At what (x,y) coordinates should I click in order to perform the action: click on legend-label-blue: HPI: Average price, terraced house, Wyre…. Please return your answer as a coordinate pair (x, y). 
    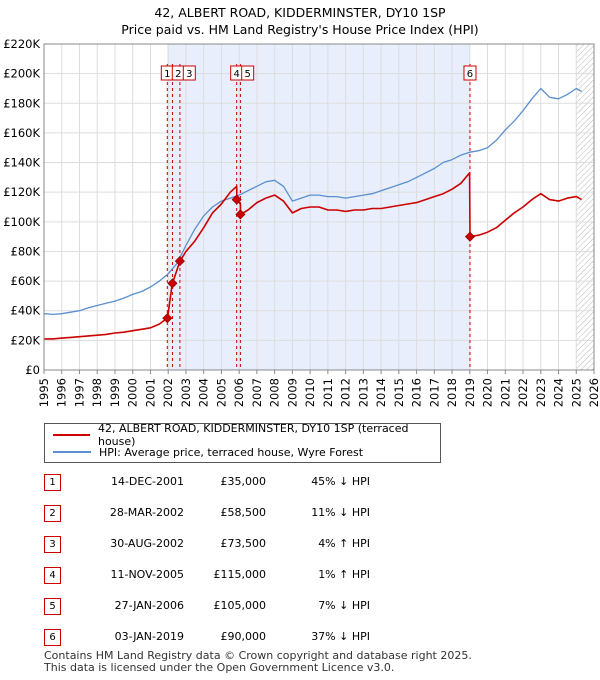
    Looking at the image, I should click on (231, 452).